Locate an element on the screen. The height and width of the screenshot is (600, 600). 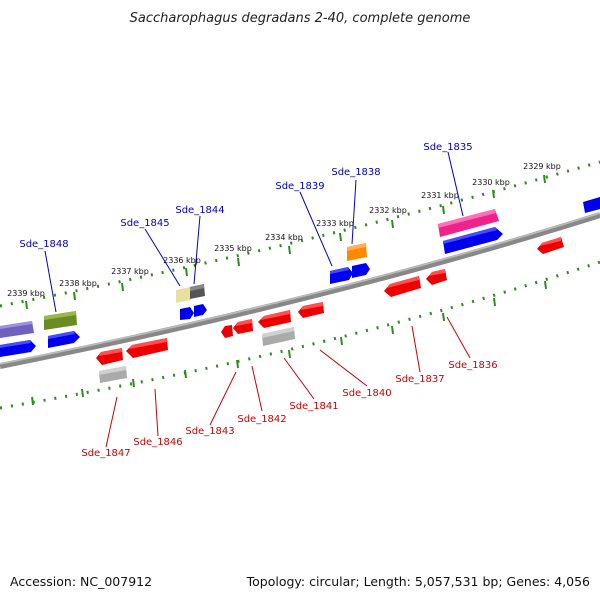
gene-feature-blue-left is located at coordinates (18, 348).